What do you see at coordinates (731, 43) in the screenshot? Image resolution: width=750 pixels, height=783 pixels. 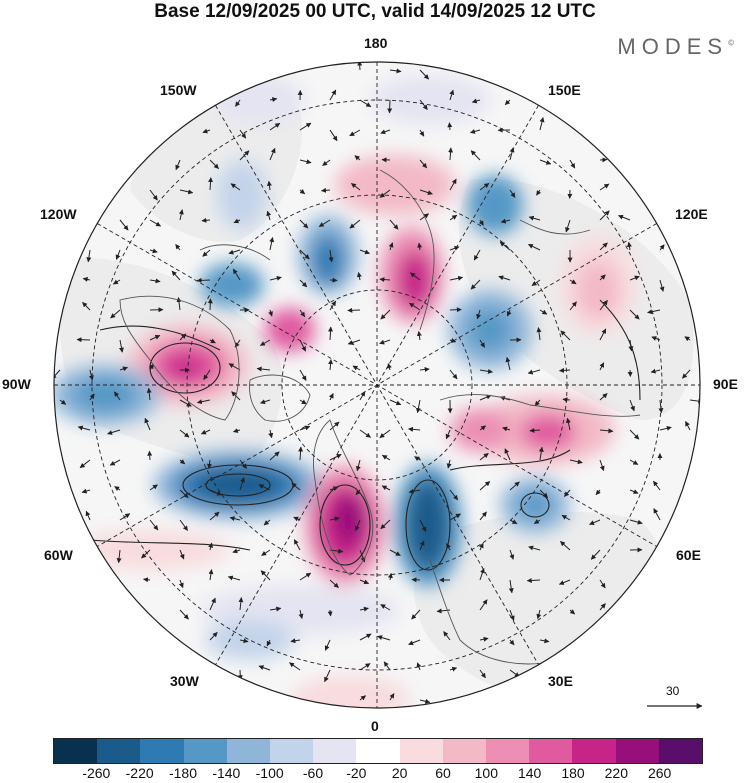 I see `brand-mark: ©` at bounding box center [731, 43].